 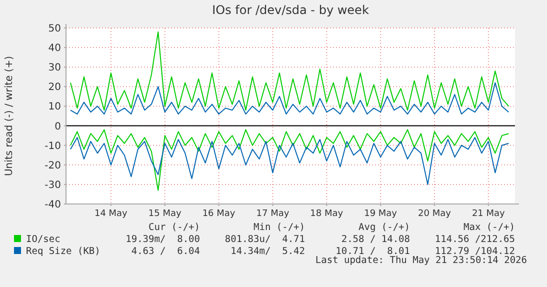 I want to click on text: 801.83u/ 4.71, so click(x=265, y=239).